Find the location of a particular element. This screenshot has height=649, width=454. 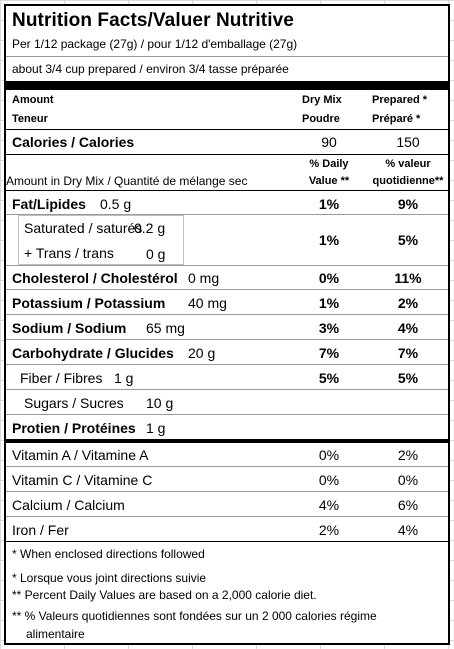

sodium-label: Sodium / Sodium is located at coordinates (69, 328).